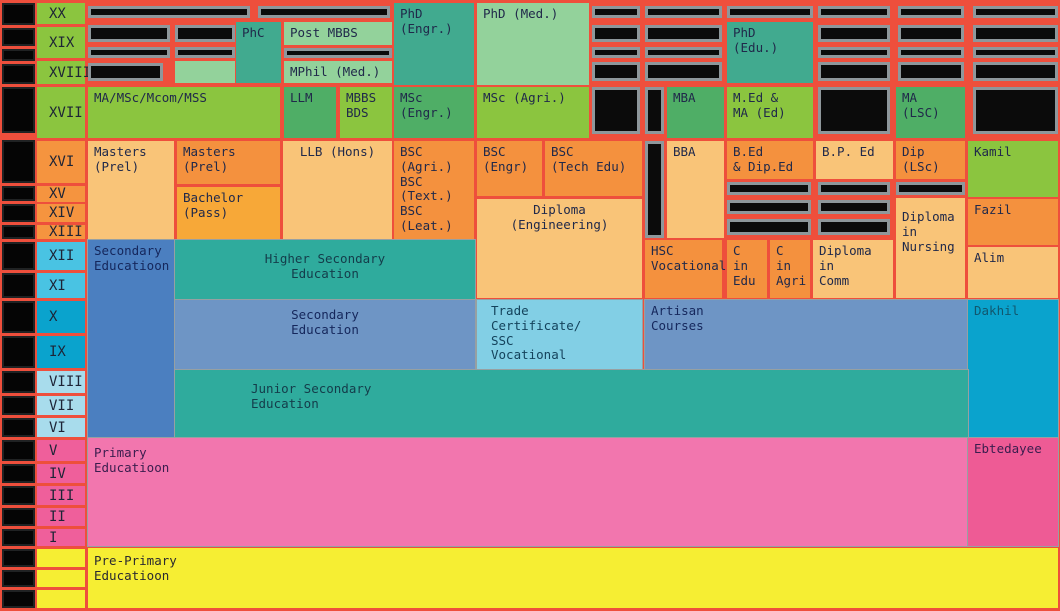 The height and width of the screenshot is (611, 1060). Describe the element at coordinates (61, 162) in the screenshot. I see `grade-cell-xvi: XVI` at that location.